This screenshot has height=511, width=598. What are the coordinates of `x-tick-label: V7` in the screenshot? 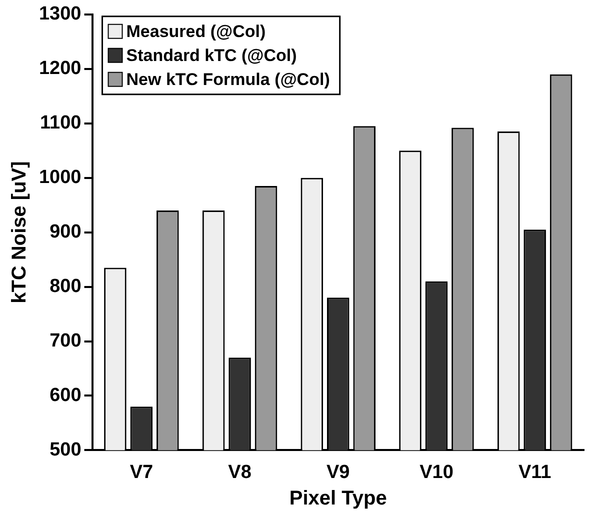 It's located at (142, 472).